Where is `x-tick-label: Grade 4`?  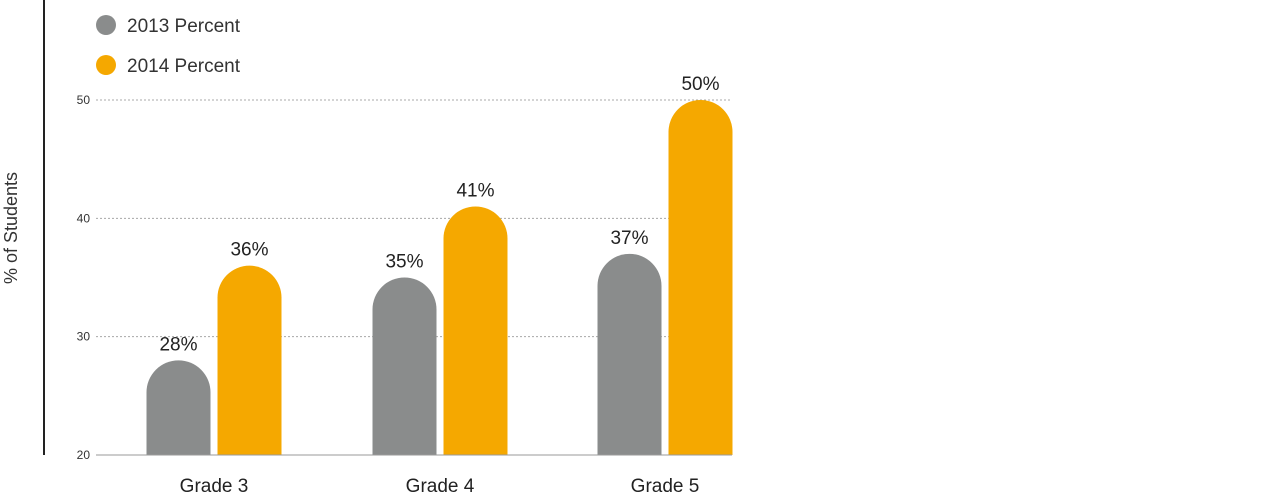
x-tick-label: Grade 4 is located at coordinates (440, 486).